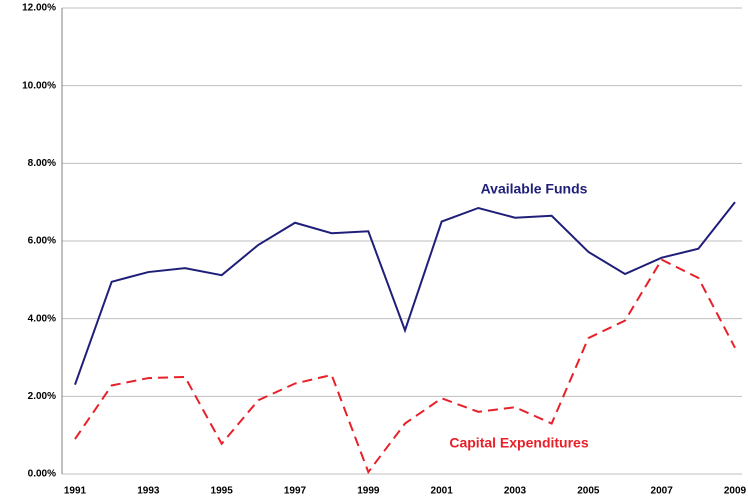  Describe the element at coordinates (368, 491) in the screenshot. I see `x-tick-label: 1999` at that location.